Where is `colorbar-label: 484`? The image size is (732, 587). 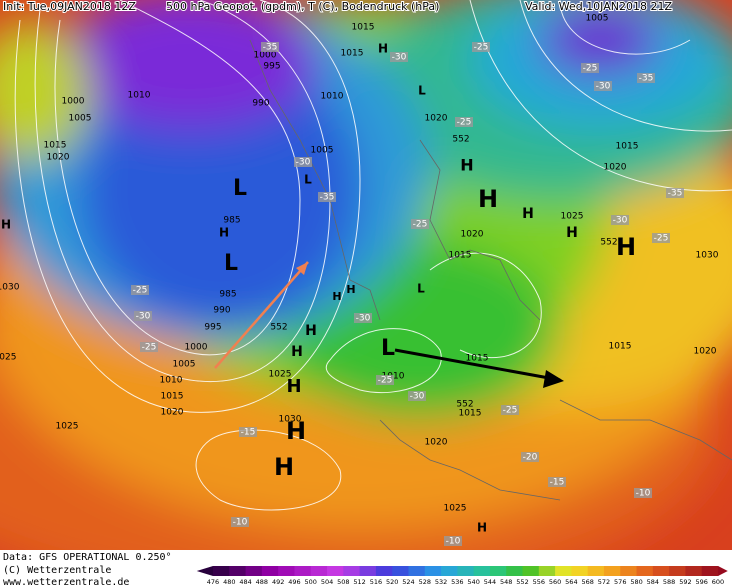
colorbar-label: 484 is located at coordinates (245, 582).